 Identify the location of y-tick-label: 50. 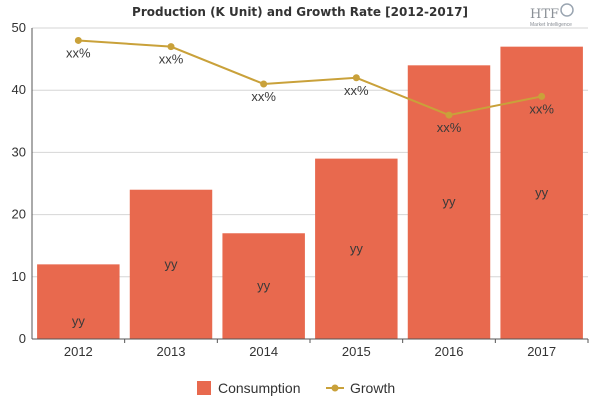
(19, 27).